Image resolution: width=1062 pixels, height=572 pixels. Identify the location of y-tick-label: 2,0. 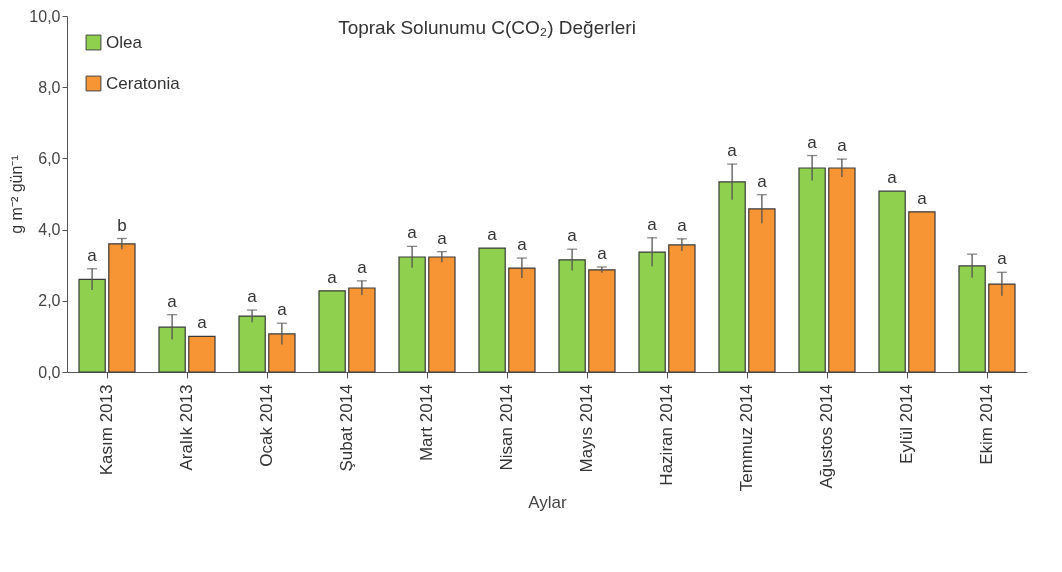
(49, 301).